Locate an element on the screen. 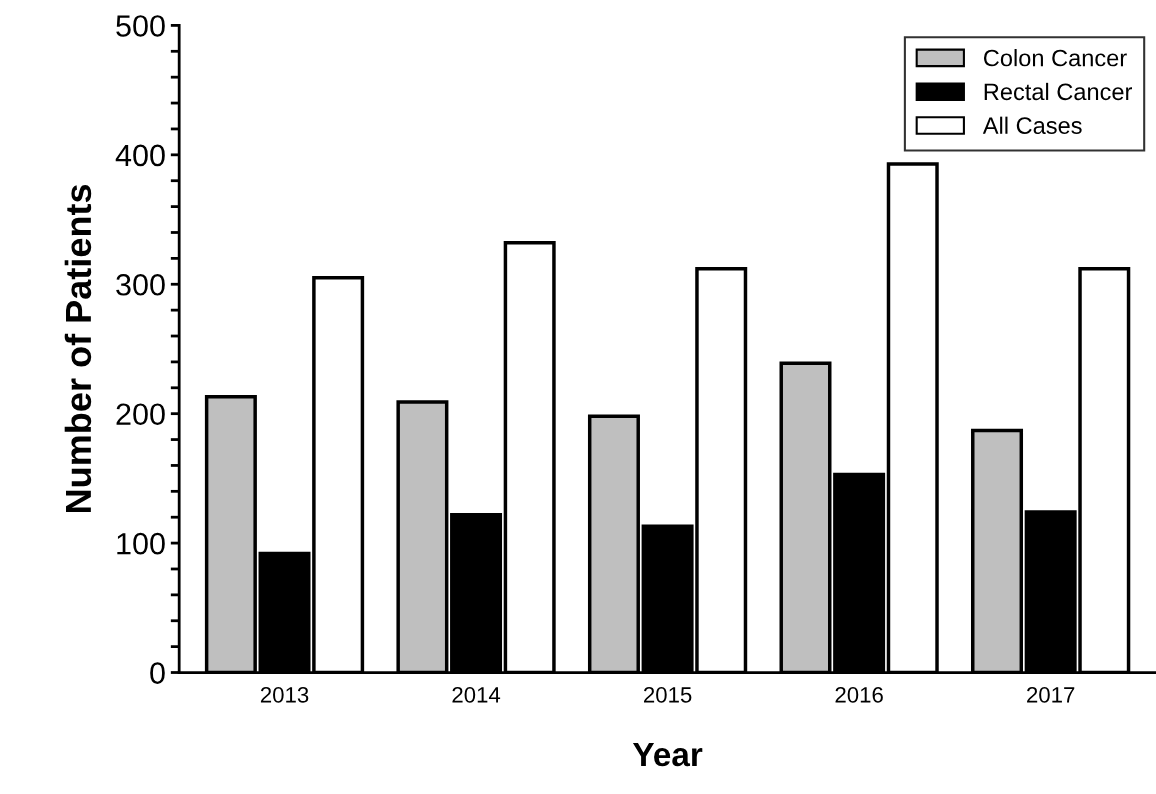 The image size is (1156, 794). x-axis-title: Year is located at coordinates (667, 755).